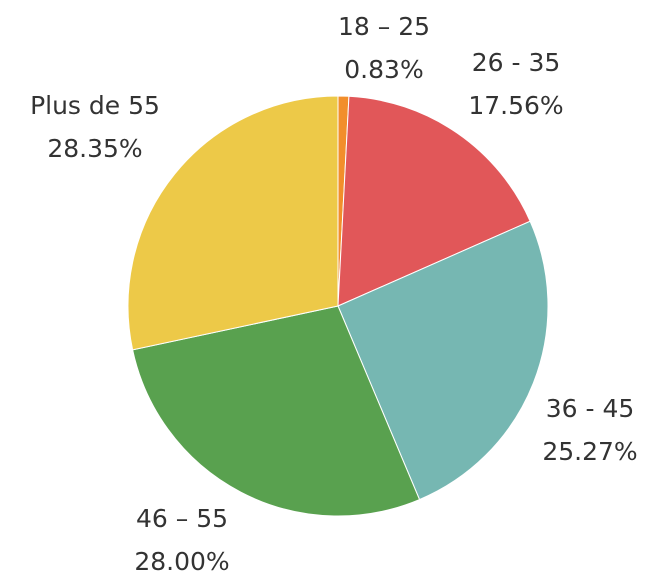 Image resolution: width=658 pixels, height=579 pixels. Describe the element at coordinates (515, 105) in the screenshot. I see `slice-value-label: 17.56%` at that location.